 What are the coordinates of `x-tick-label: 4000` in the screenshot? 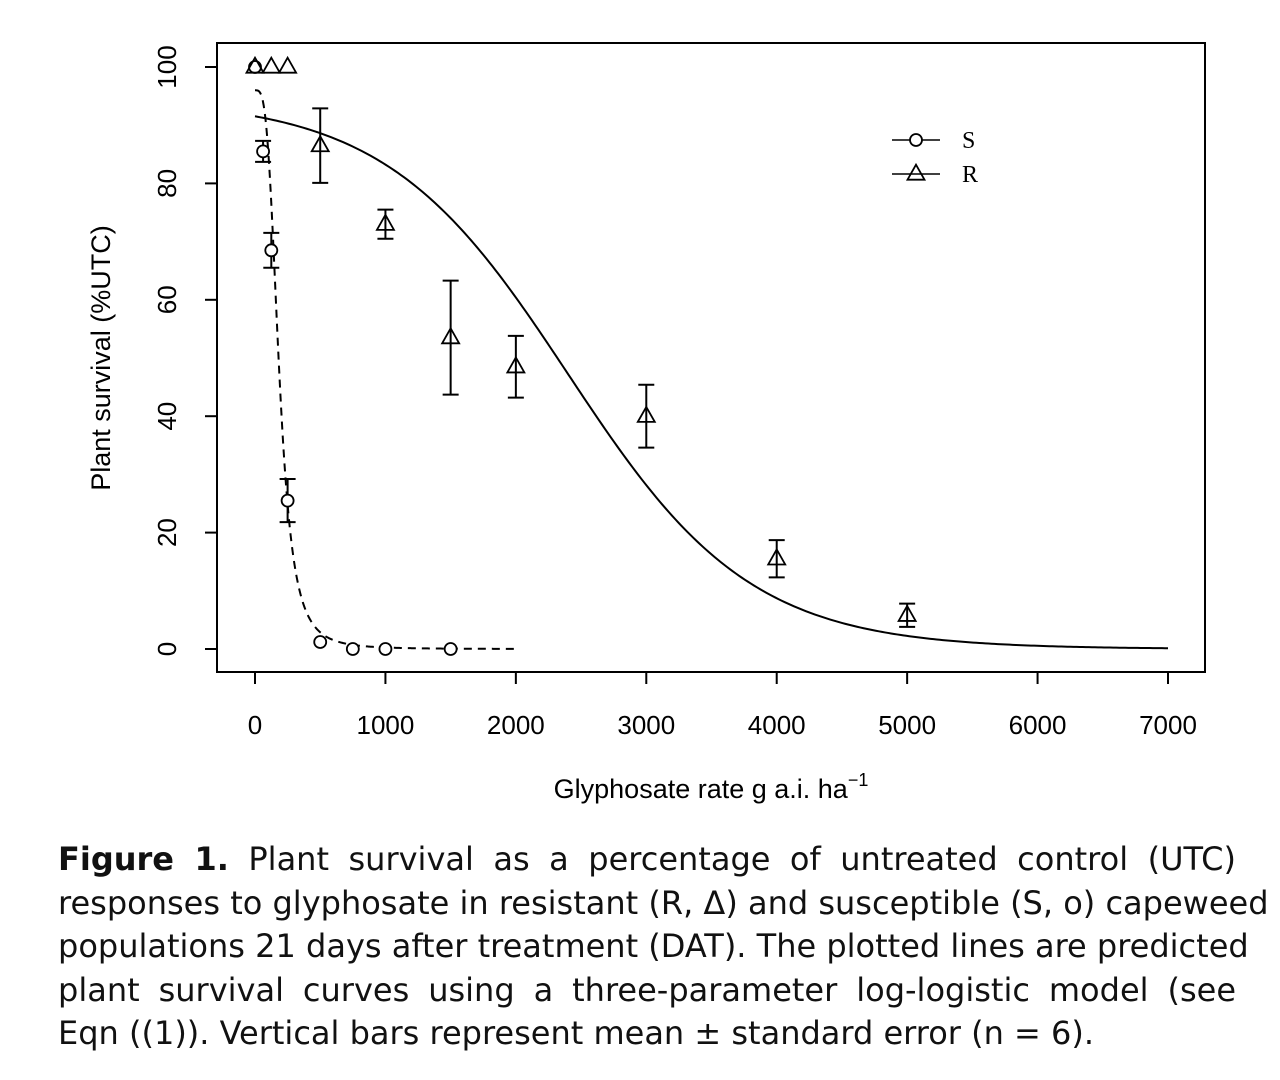 It's located at (777, 725).